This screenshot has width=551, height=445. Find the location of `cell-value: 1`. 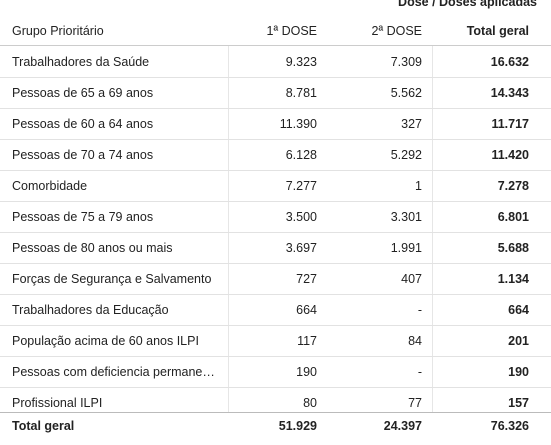

cell-value: 1 is located at coordinates (418, 186).